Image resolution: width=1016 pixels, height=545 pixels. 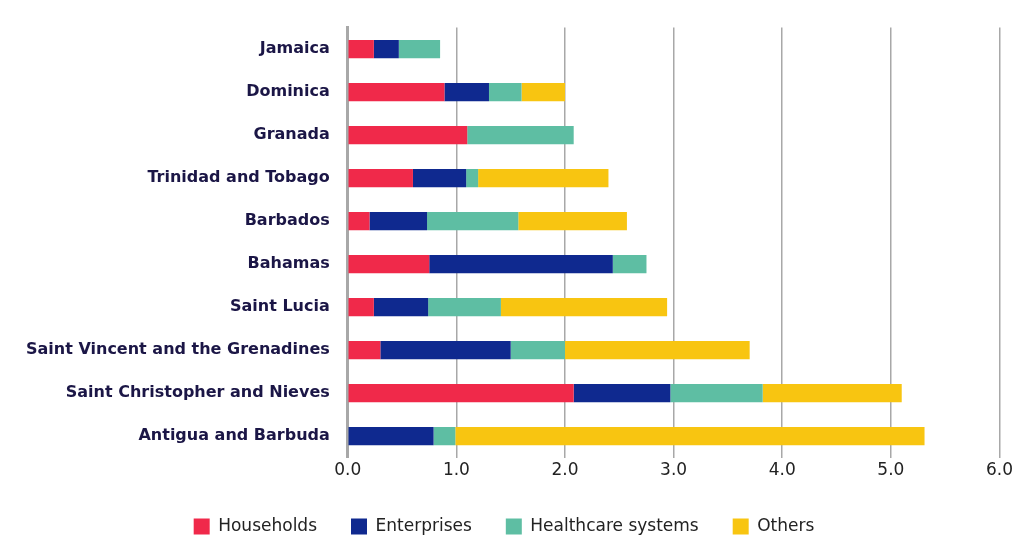 I want to click on y-tick-label: Saint Vincent and the Grenadines, so click(x=177, y=349).